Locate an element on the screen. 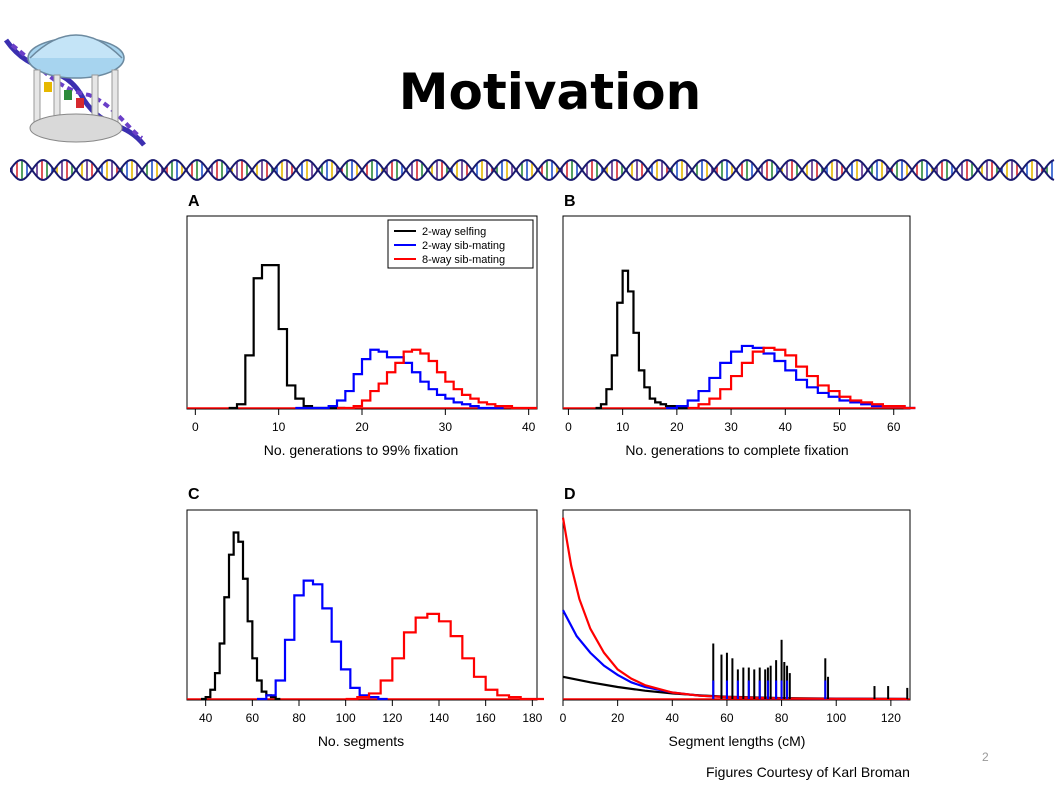 Image resolution: width=1058 pixels, height=793 pixels. panel-a-tick-label: 30 is located at coordinates (446, 427).